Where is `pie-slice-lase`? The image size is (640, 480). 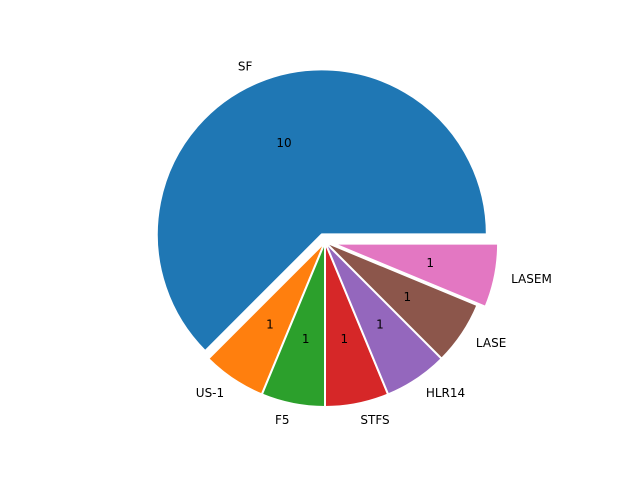
pie-slice-lase is located at coordinates (401, 300).